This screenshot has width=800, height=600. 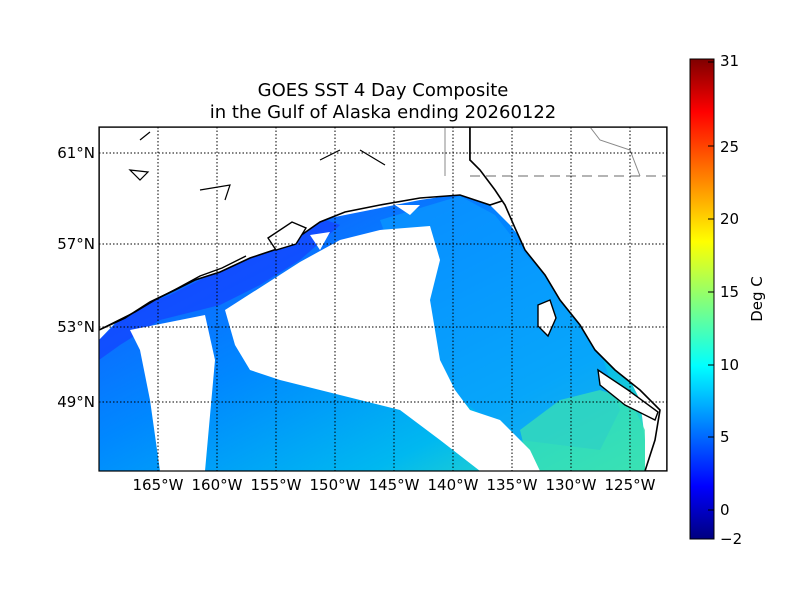 What do you see at coordinates (394, 485) in the screenshot?
I see `lon-label-145: 145°W` at bounding box center [394, 485].